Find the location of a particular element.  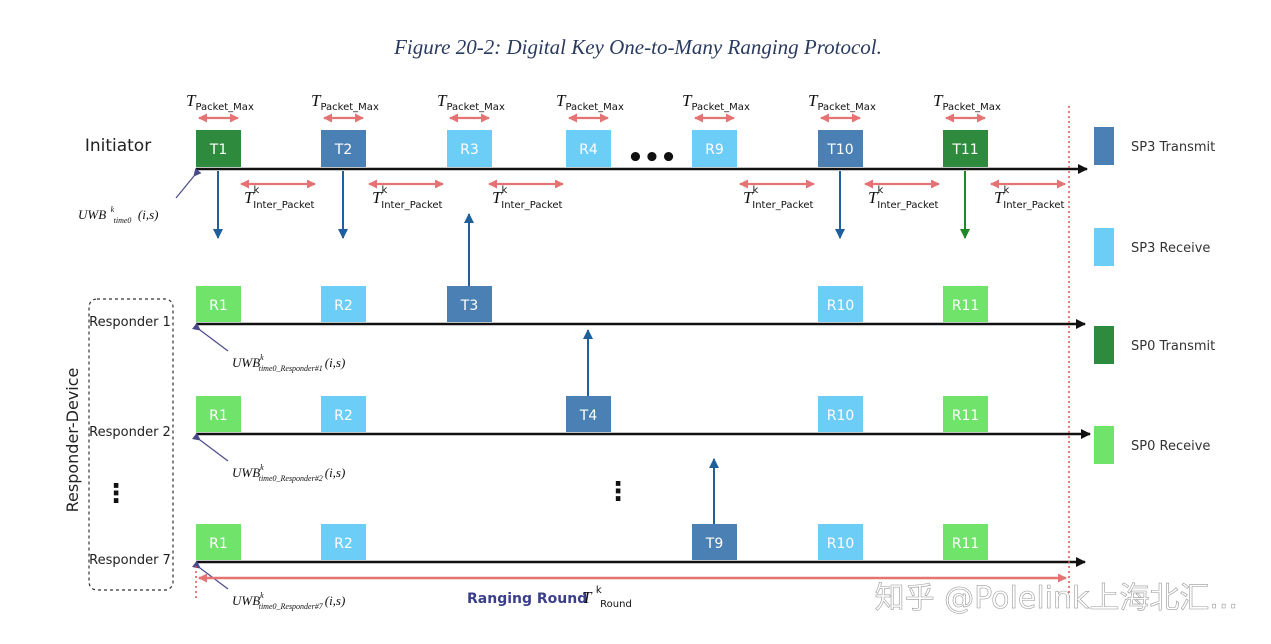

initiator-packet-t1: T1 is located at coordinates (218, 148).